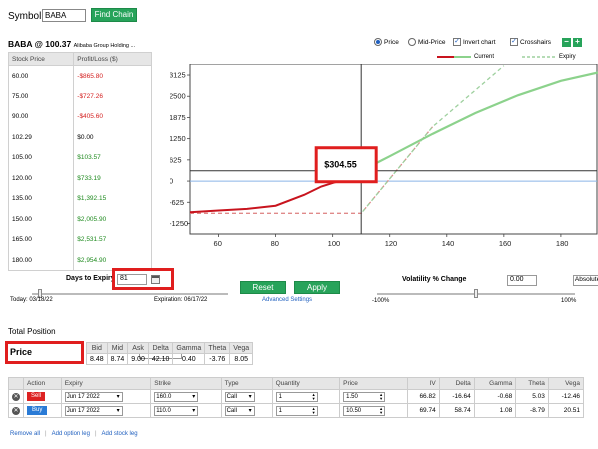 This screenshot has width=598, height=449. I want to click on legend-current-label: Current, so click(484, 57).